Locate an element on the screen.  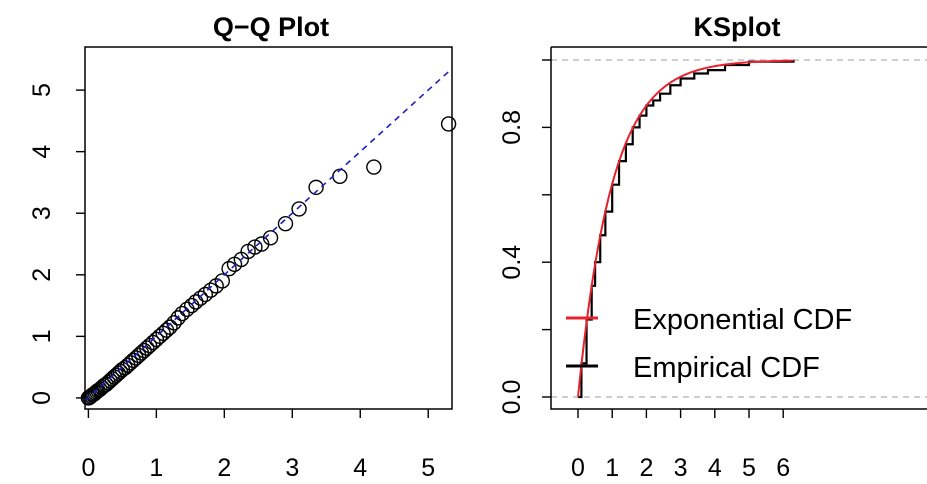
qq-y-tick-label: 4 is located at coordinates (42, 152).